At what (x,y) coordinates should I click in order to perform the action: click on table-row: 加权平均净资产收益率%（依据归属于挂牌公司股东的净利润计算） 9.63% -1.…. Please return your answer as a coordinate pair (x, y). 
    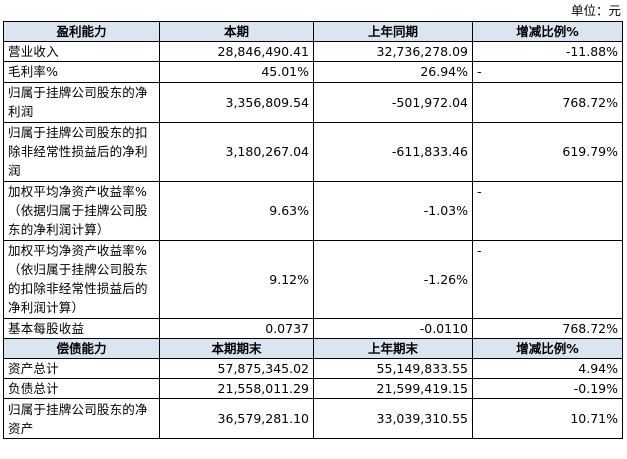
    Looking at the image, I should click on (313, 210).